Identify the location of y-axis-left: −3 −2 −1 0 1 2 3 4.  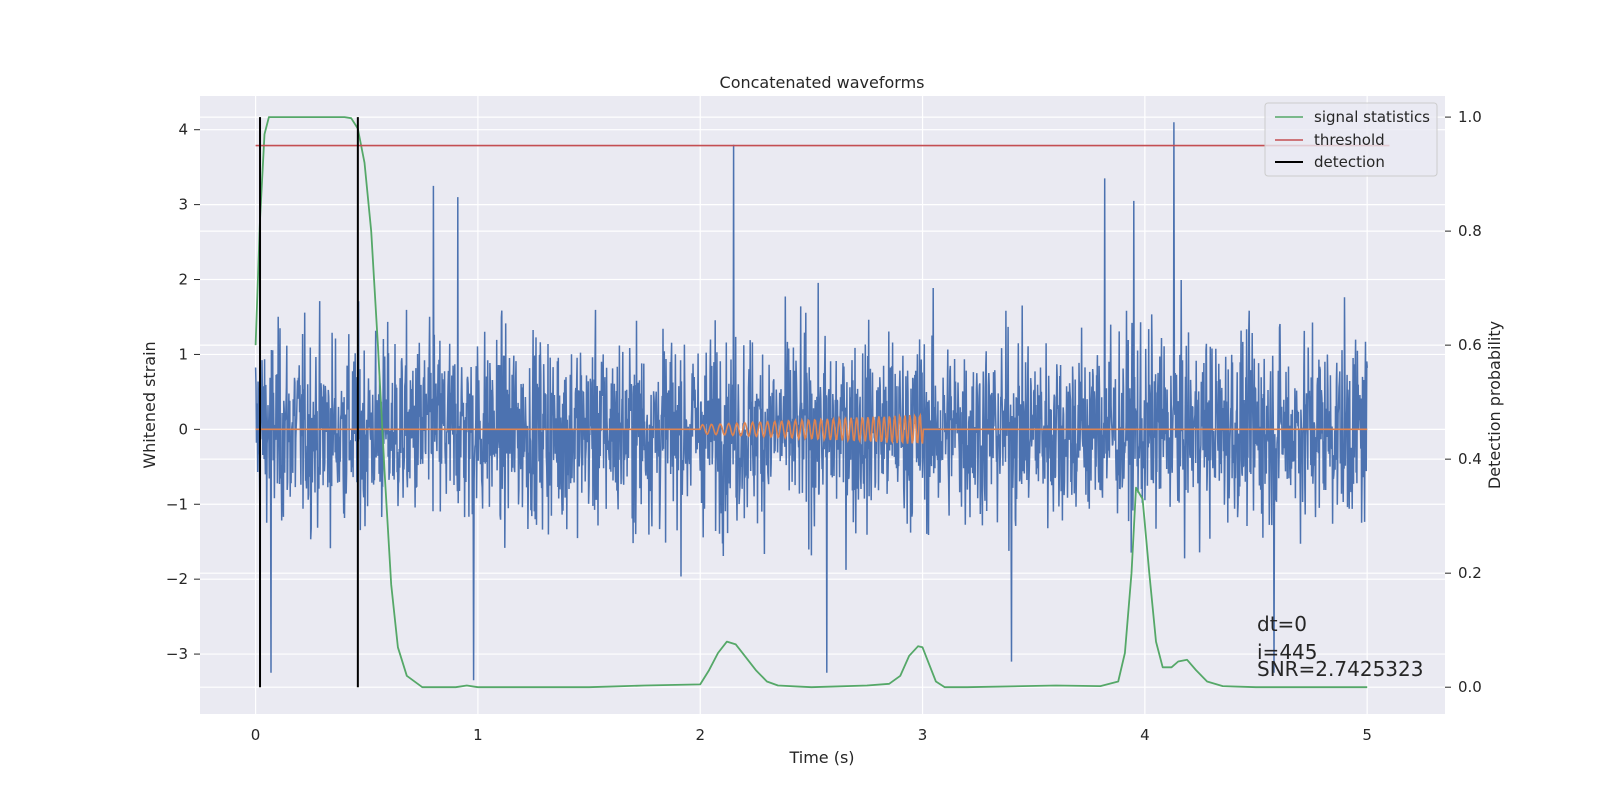
(183, 392).